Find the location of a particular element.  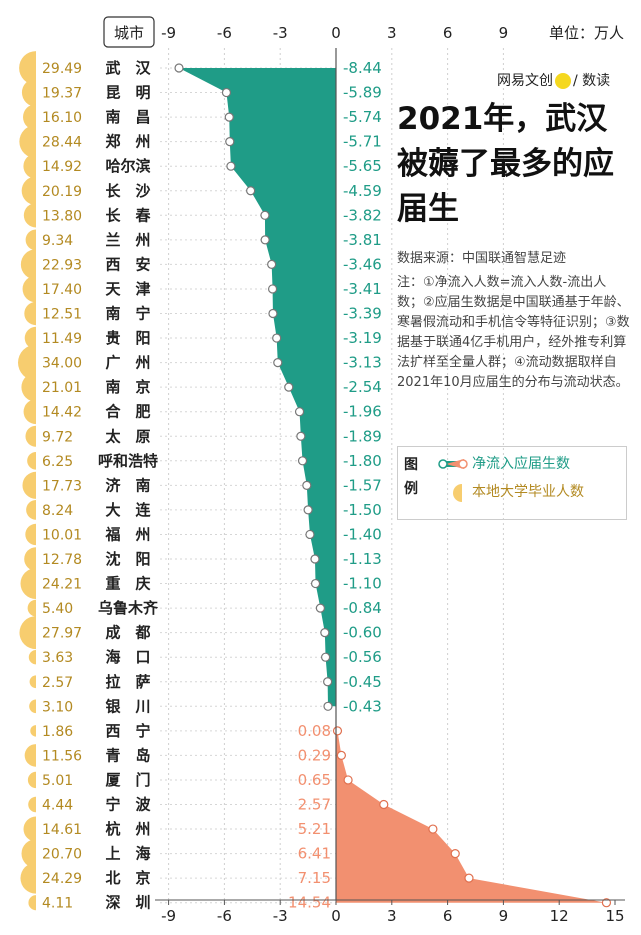

semicircle-layer is located at coordinates (27, 481).